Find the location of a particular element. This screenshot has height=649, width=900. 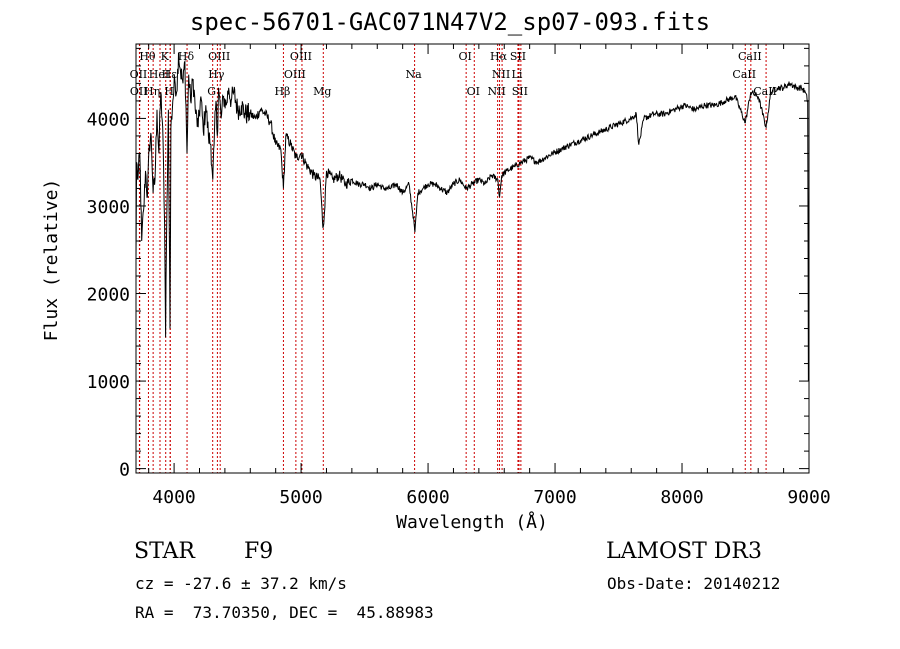

redshift-velocity: cz = -27.6 ± 37.2 km/s is located at coordinates (241, 583).